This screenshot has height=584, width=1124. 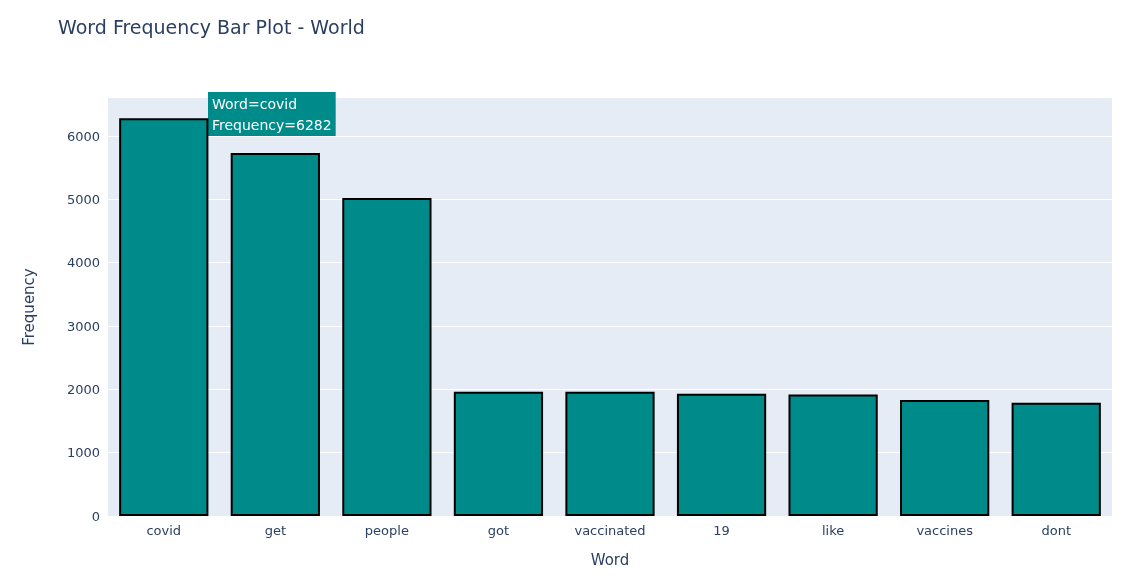 I want to click on y-tick-label: 5000, so click(x=83, y=199).